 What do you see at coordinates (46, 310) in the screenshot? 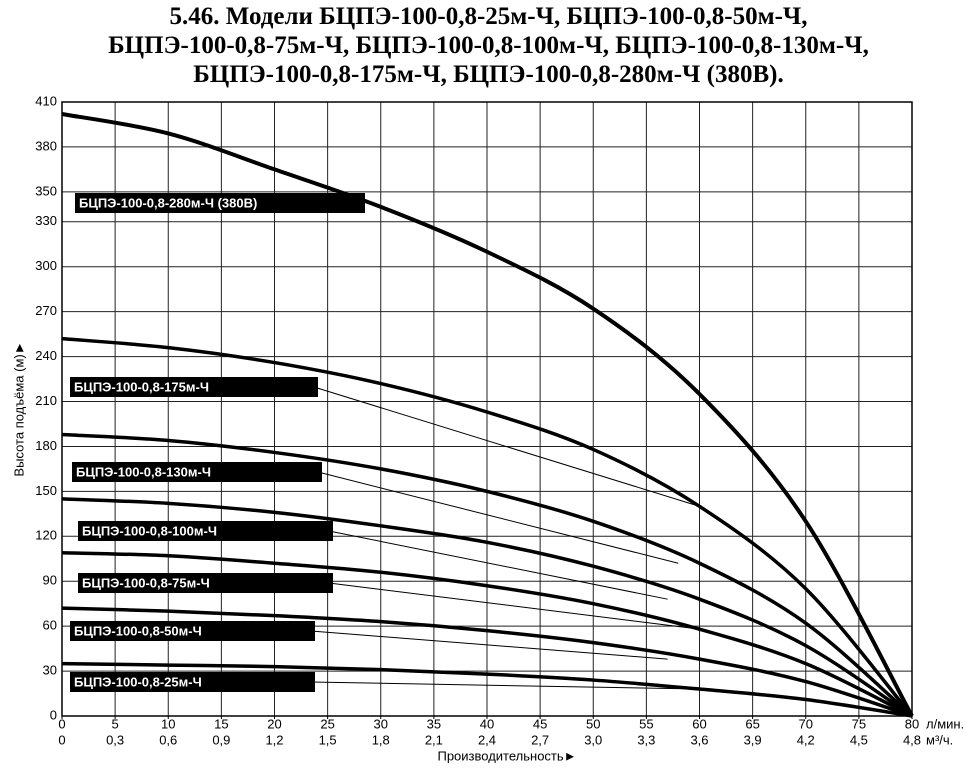
I see `y-tick-label: 270` at bounding box center [46, 310].